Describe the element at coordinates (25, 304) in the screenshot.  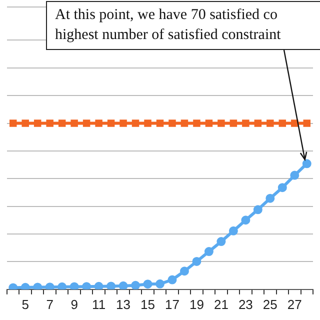
I see `x-tick-label: 5` at that location.